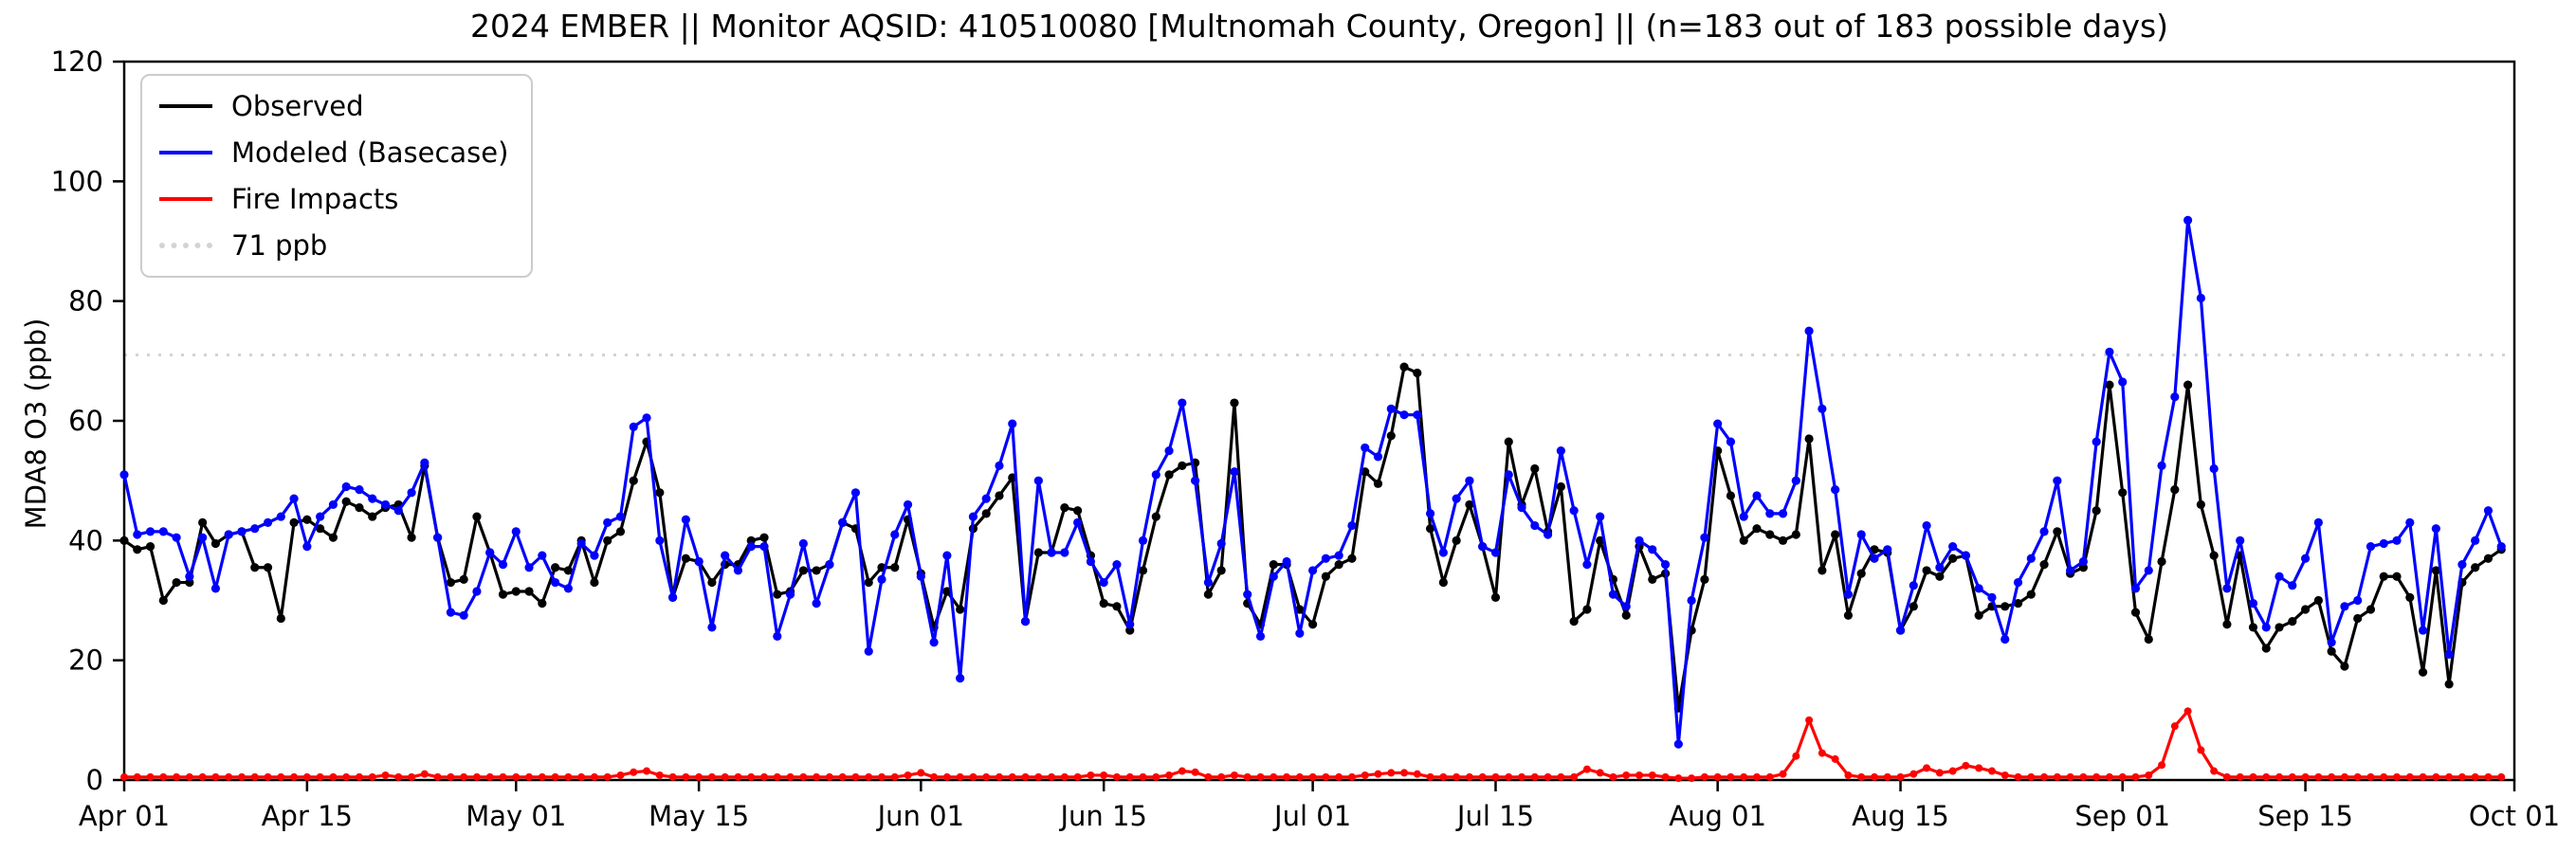  I want to click on y-tick-label: 0, so click(94, 780).